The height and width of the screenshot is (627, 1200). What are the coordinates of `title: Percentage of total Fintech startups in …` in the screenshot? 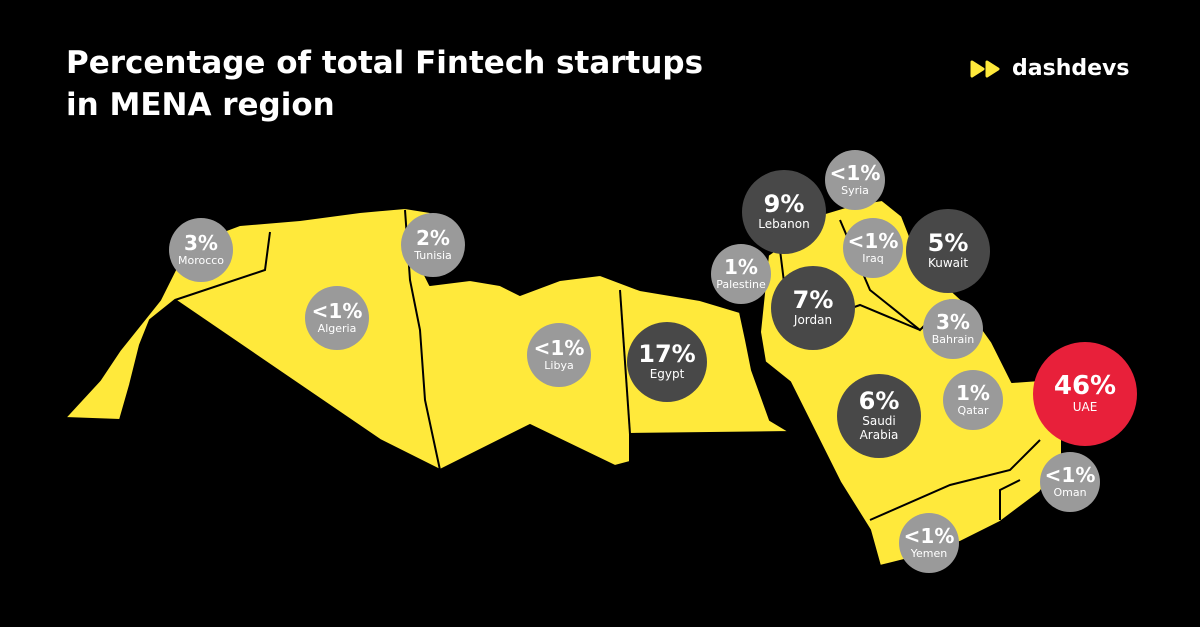 It's located at (384, 84).